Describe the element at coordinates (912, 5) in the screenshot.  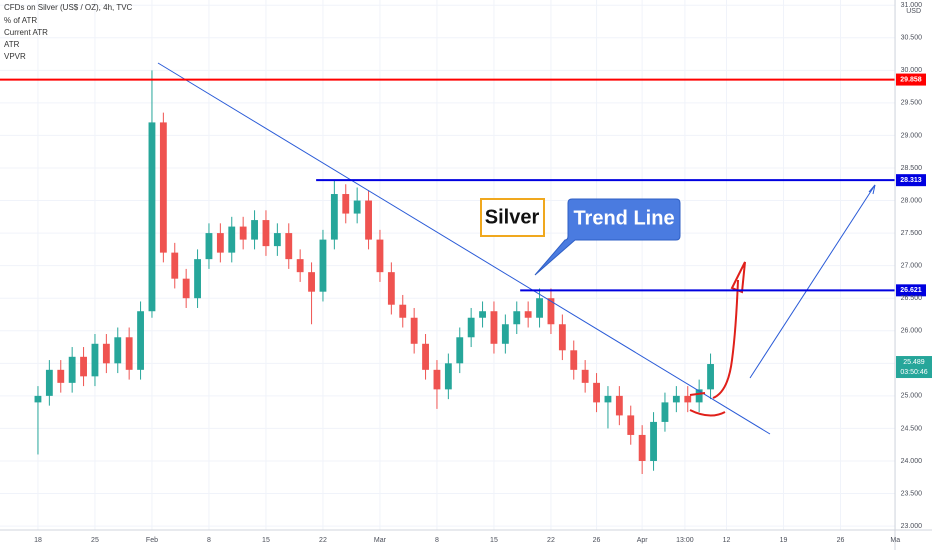
I see `y-tick-label: 31.000` at that location.